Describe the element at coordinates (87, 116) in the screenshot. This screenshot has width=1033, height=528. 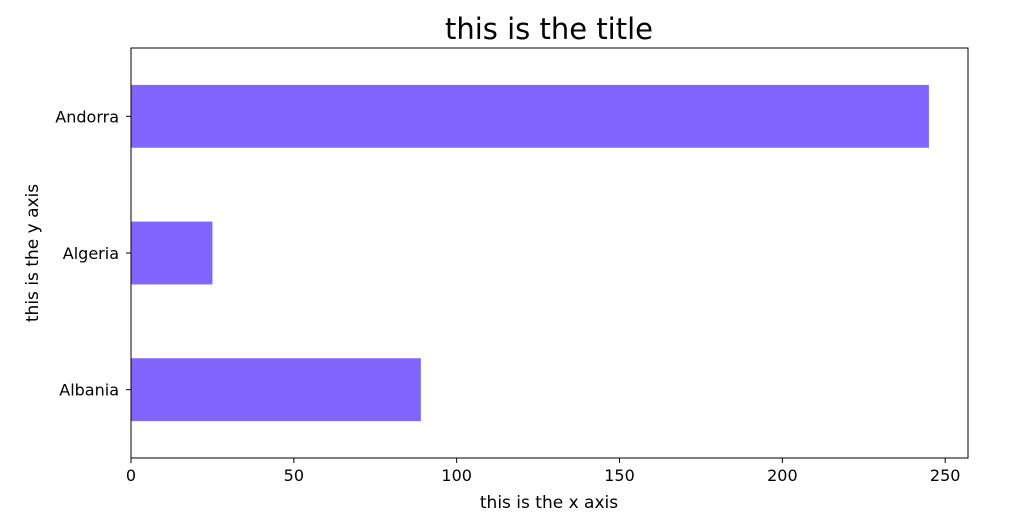
I see `y-tick-label: Andorra` at that location.